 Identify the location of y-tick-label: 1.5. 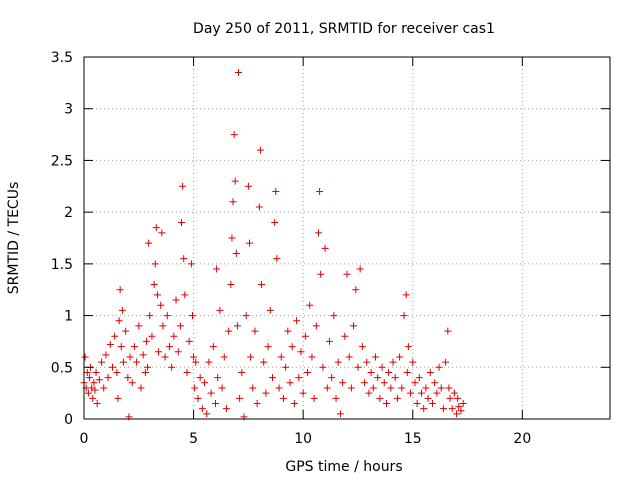
(62, 265).